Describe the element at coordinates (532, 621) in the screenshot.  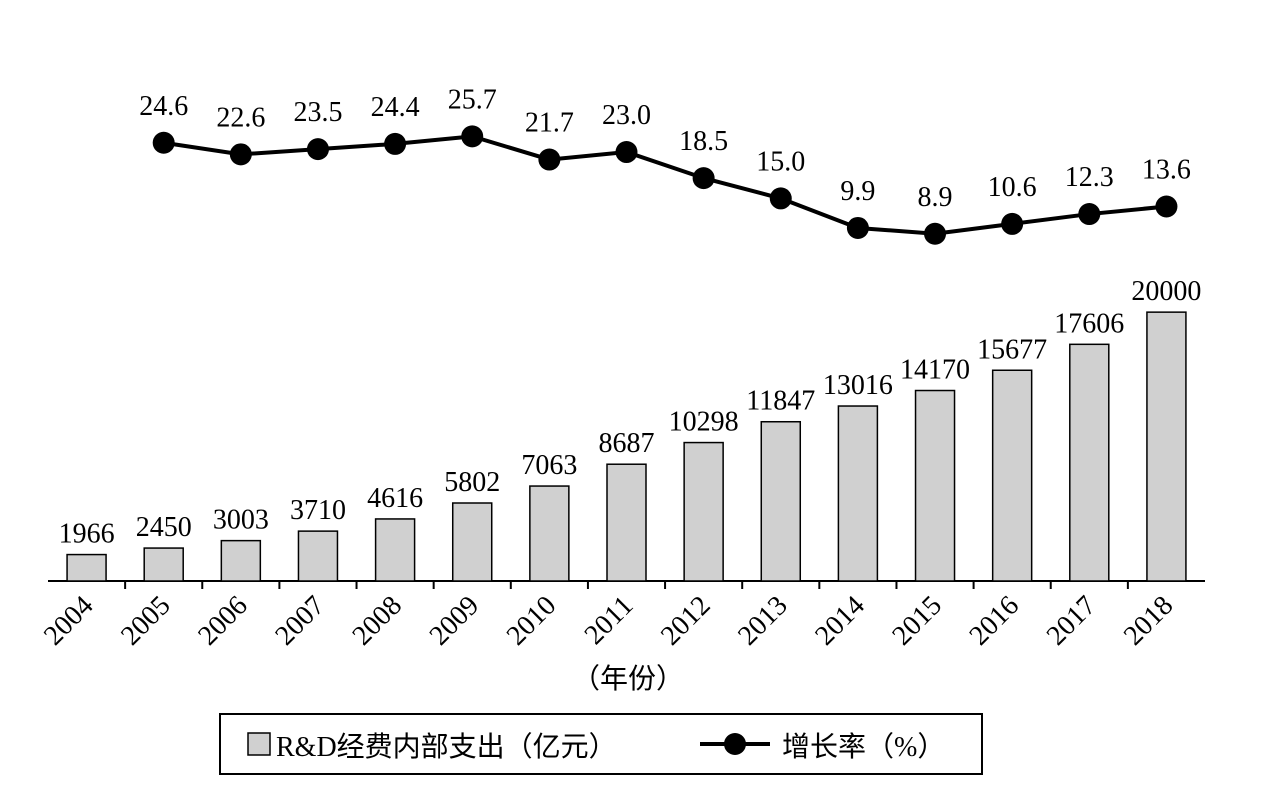
I see `x-tick-label: 2010` at that location.